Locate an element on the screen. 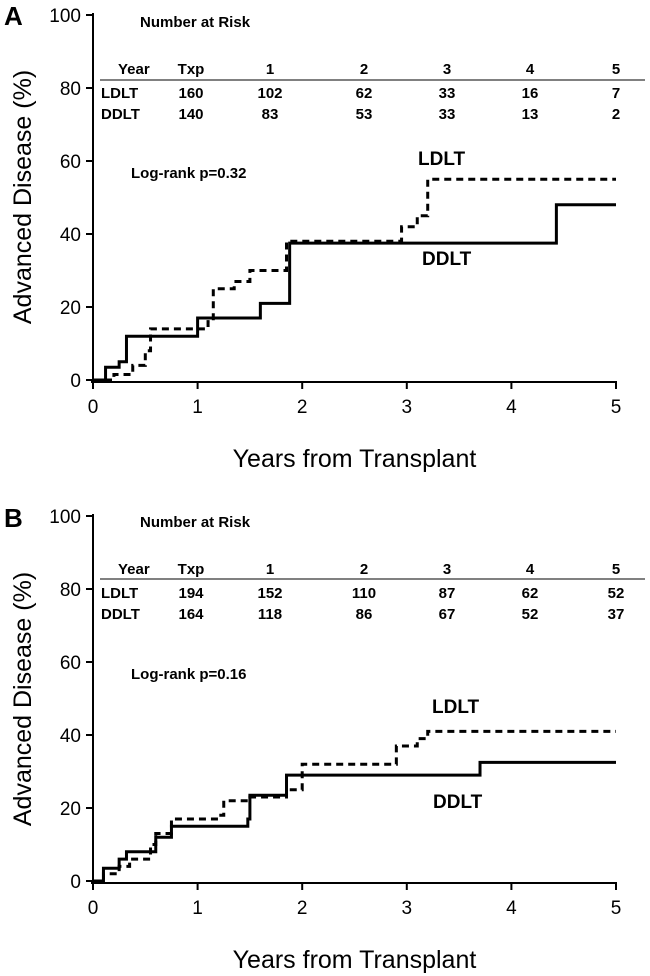  risk-cell: 160 is located at coordinates (190, 93).